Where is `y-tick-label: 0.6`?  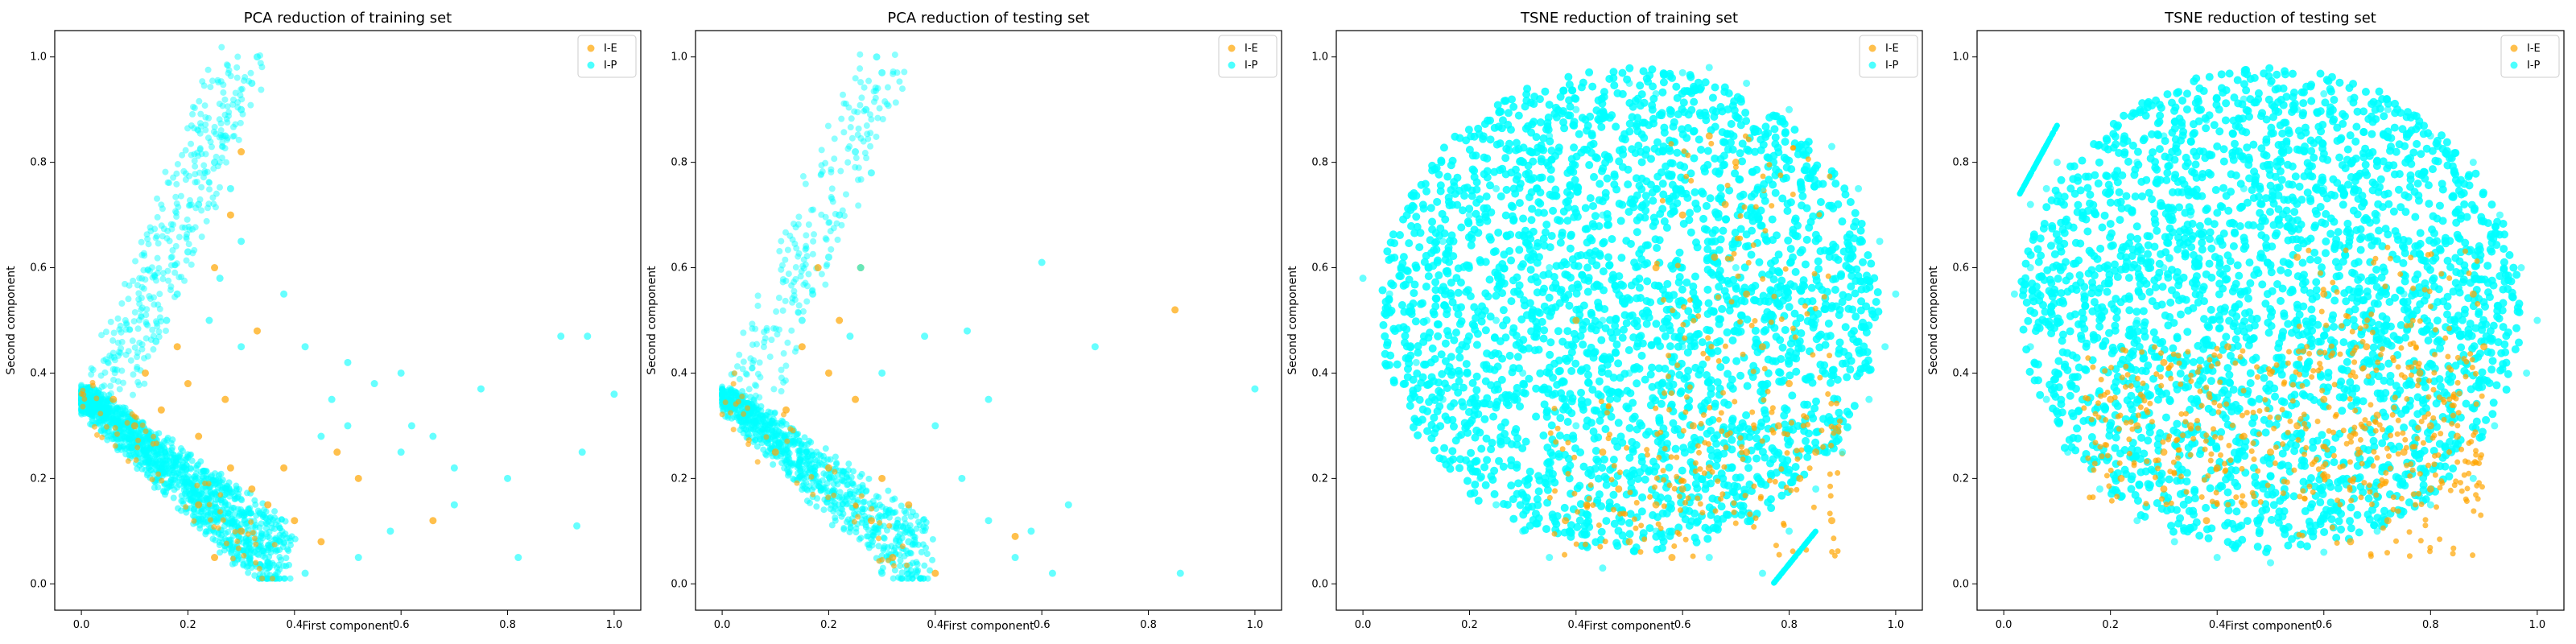
y-tick-label: 0.6 is located at coordinates (679, 268).